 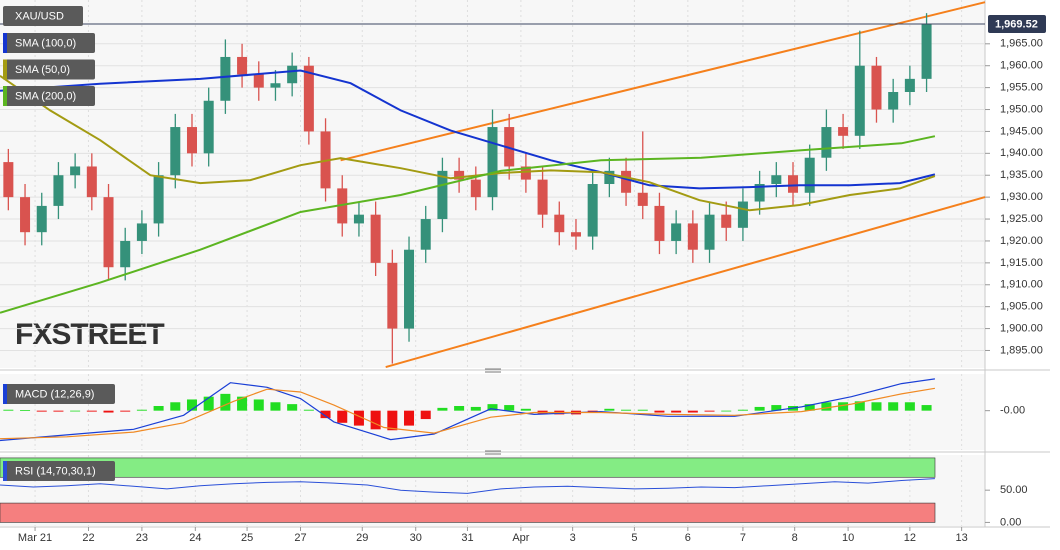 I want to click on y-tick-label: 1,915.00, so click(x=1021, y=263).